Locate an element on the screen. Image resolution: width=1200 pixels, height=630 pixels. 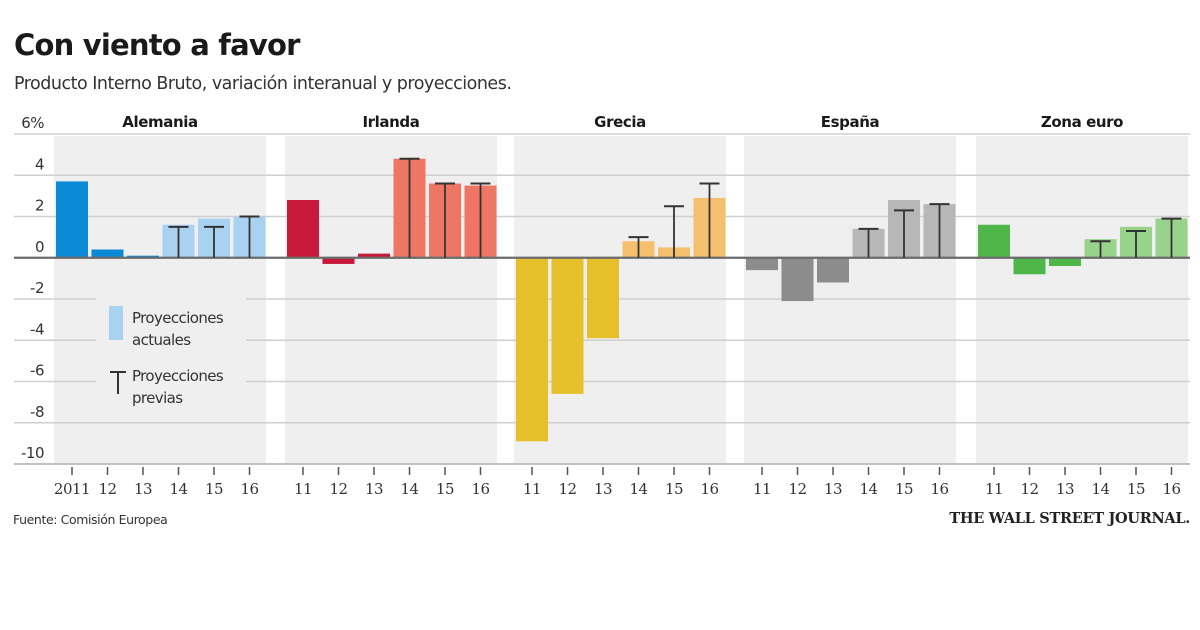
y-tick-label: -4 is located at coordinates (37, 329).